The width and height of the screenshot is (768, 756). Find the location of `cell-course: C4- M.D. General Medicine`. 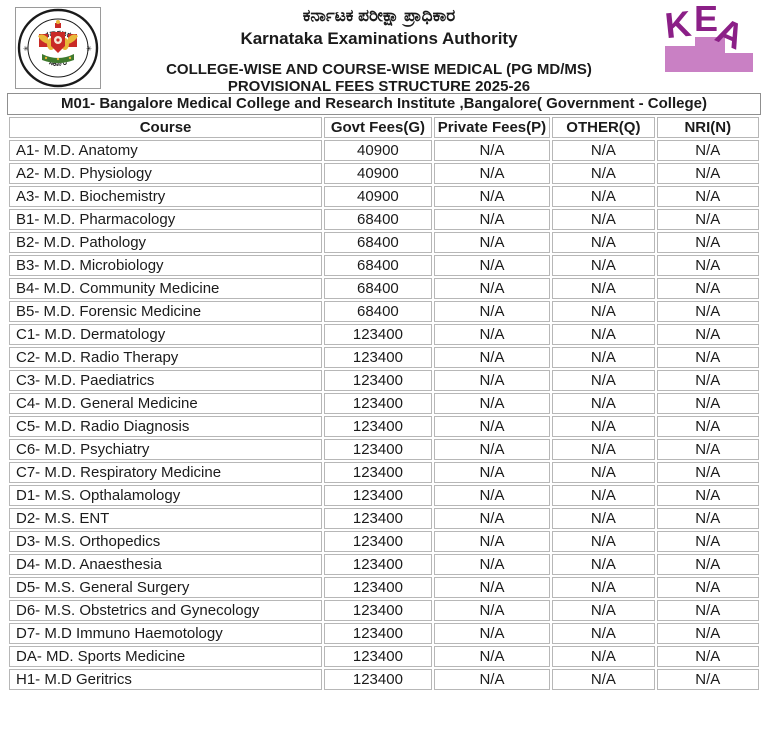

cell-course: C4- M.D. General Medicine is located at coordinates (166, 403).